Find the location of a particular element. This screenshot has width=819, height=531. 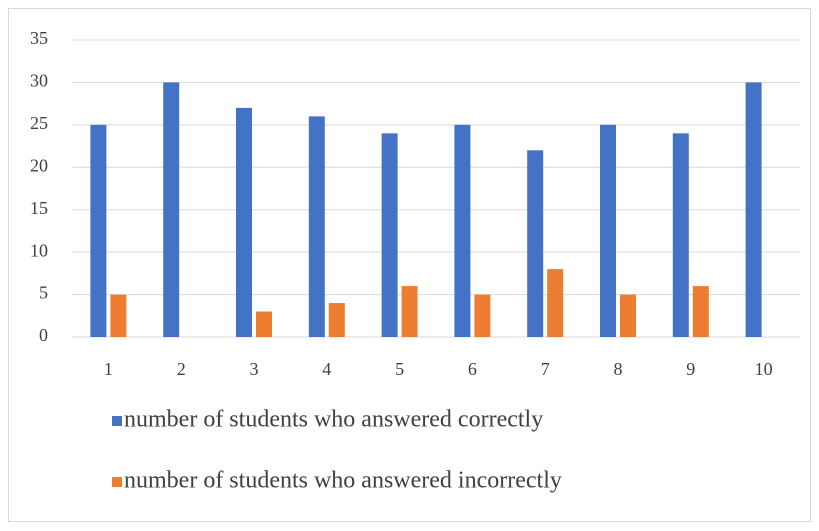

x-tick-label: 3 is located at coordinates (254, 369).